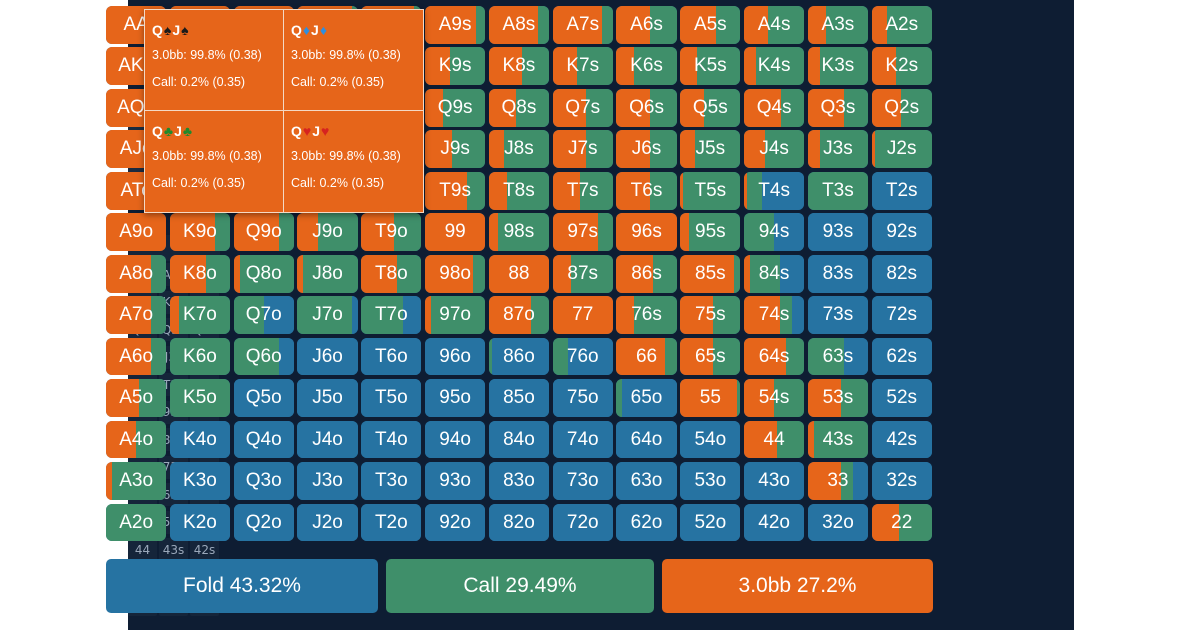 This screenshot has width=1200, height=630. Describe the element at coordinates (646, 107) in the screenshot. I see `hand-cell: Q6s` at that location.